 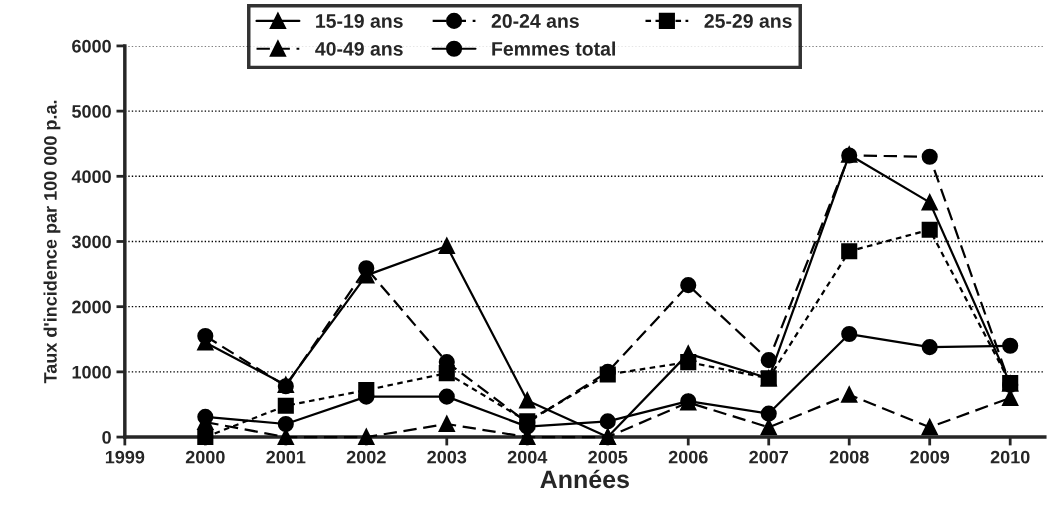 I want to click on y-tick-label: 2000, so click(x=91, y=307).